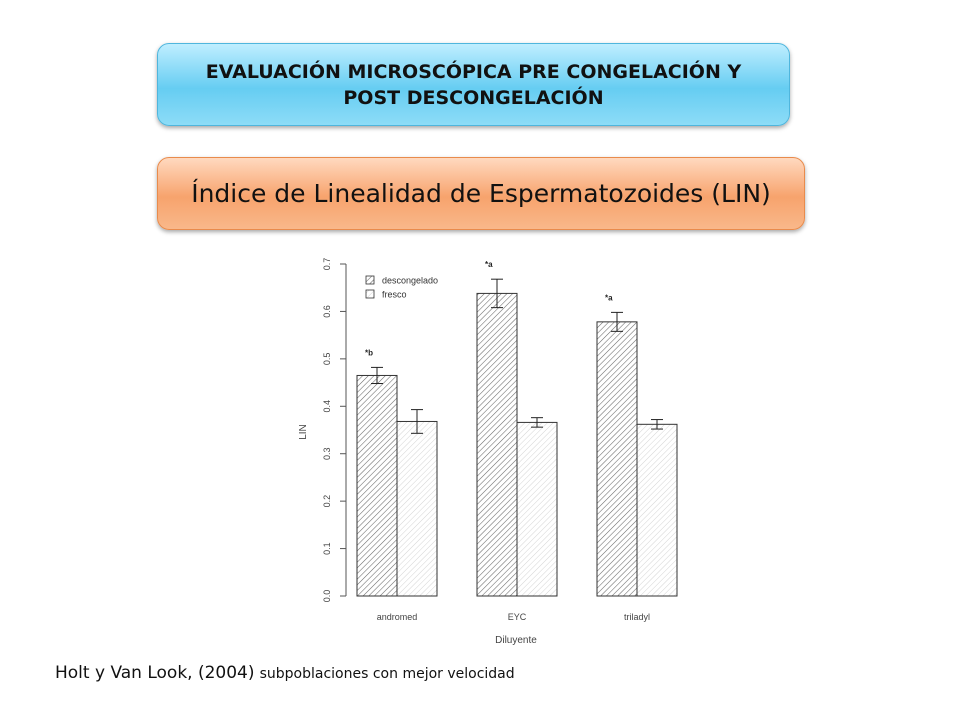 This screenshot has height=720, width=960. What do you see at coordinates (327, 311) in the screenshot?
I see `y-tick-label: 0.6` at bounding box center [327, 311].